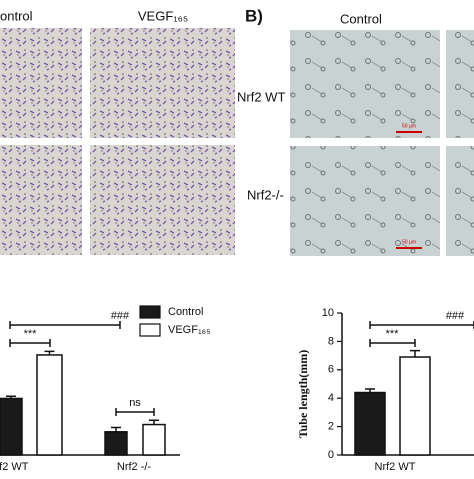  What do you see at coordinates (331, 398) in the screenshot?
I see `y-tick-label: 4` at bounding box center [331, 398].